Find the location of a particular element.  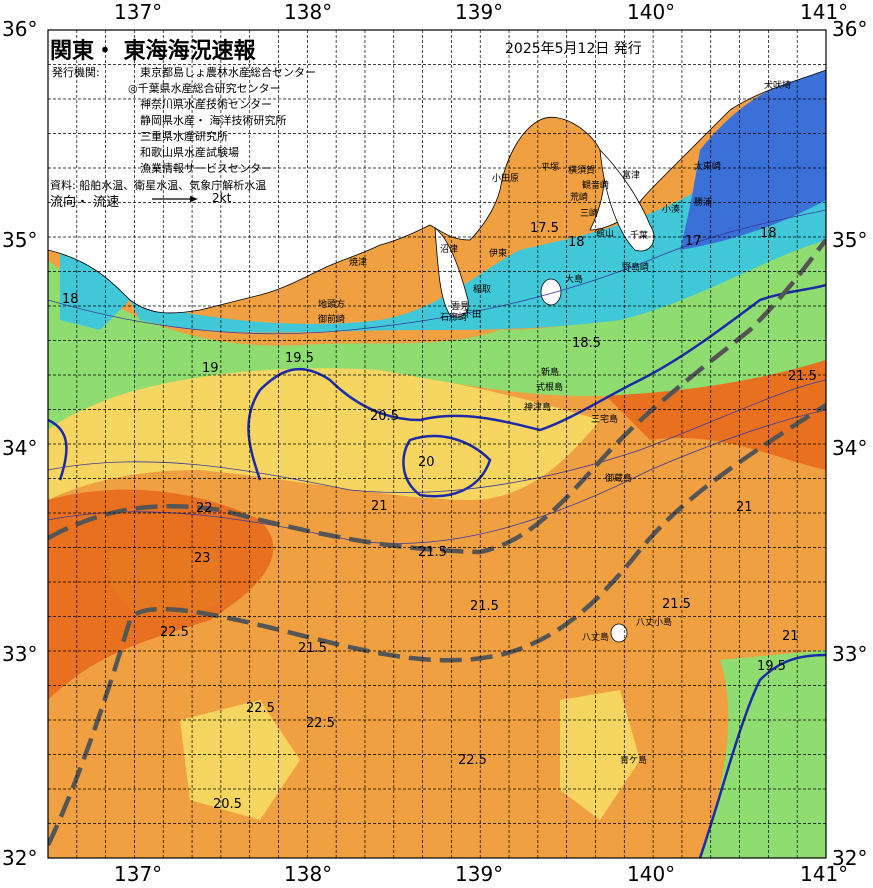

sea-mid-band is located at coordinates (324, 430).